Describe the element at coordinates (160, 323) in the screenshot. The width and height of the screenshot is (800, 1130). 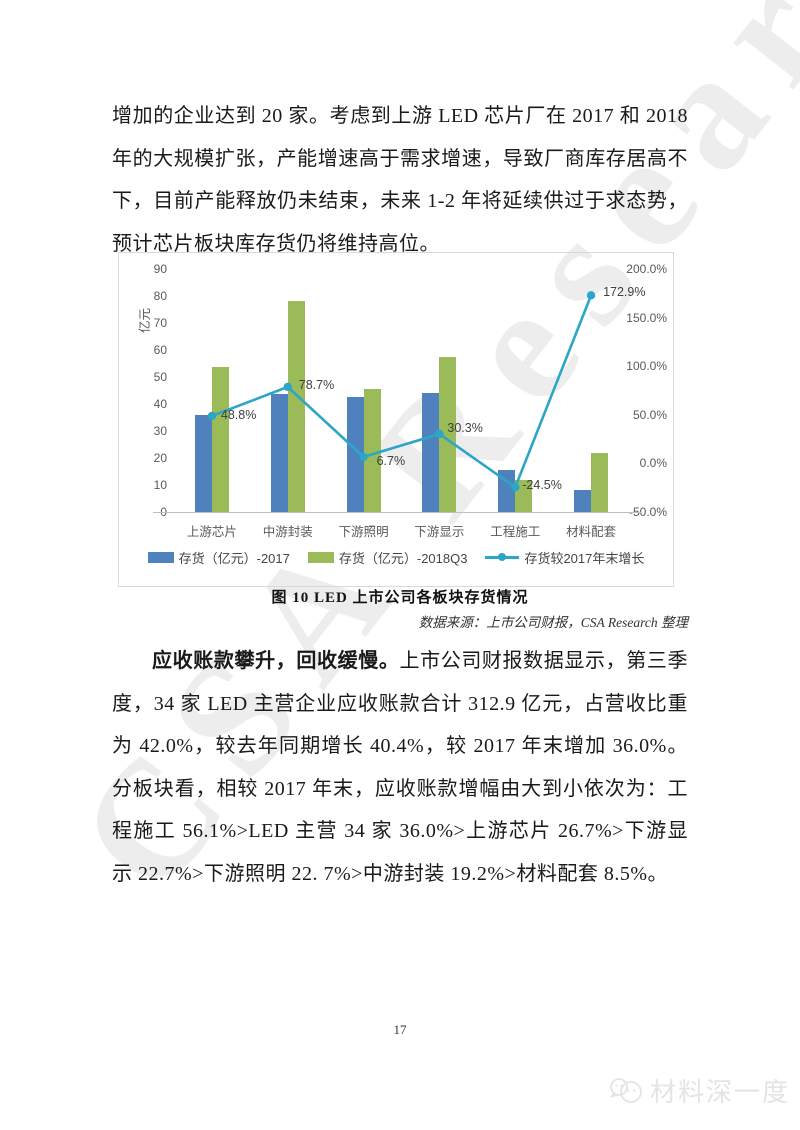
I see `left-axis-tick: 70` at that location.